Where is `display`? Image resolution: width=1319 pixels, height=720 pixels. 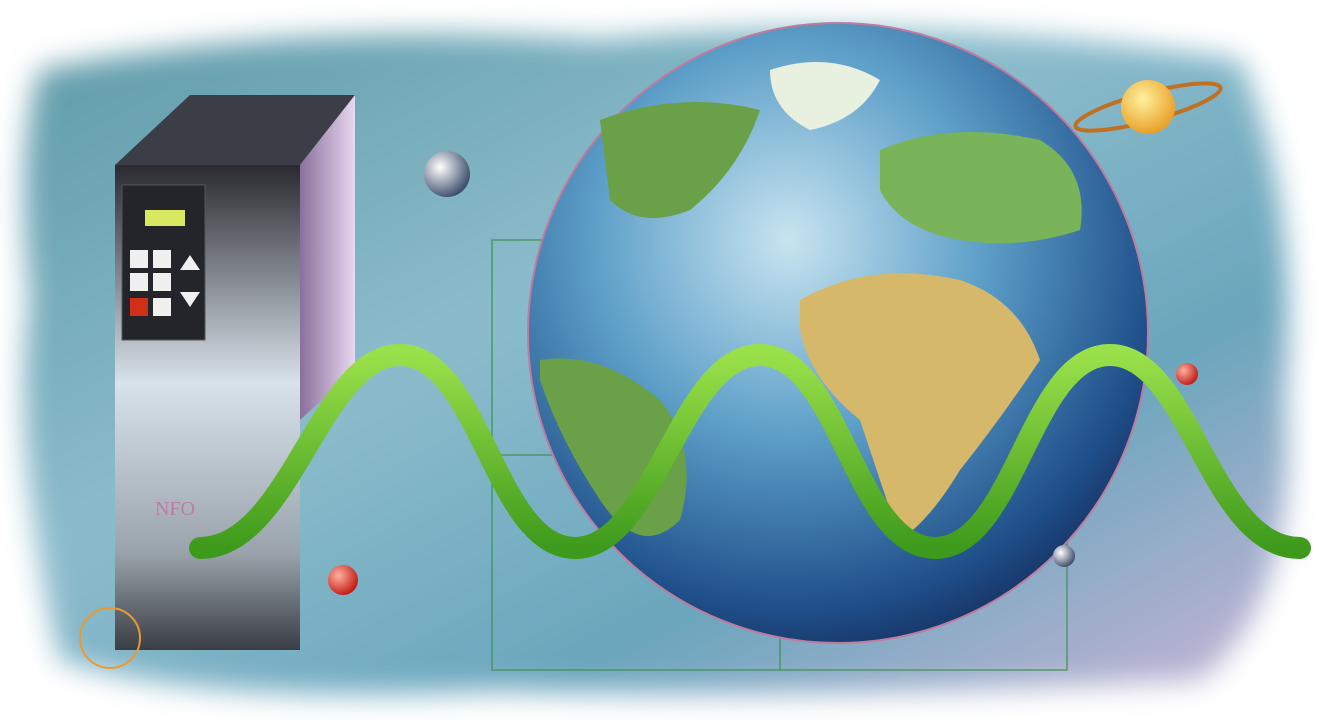
display is located at coordinates (165, 218).